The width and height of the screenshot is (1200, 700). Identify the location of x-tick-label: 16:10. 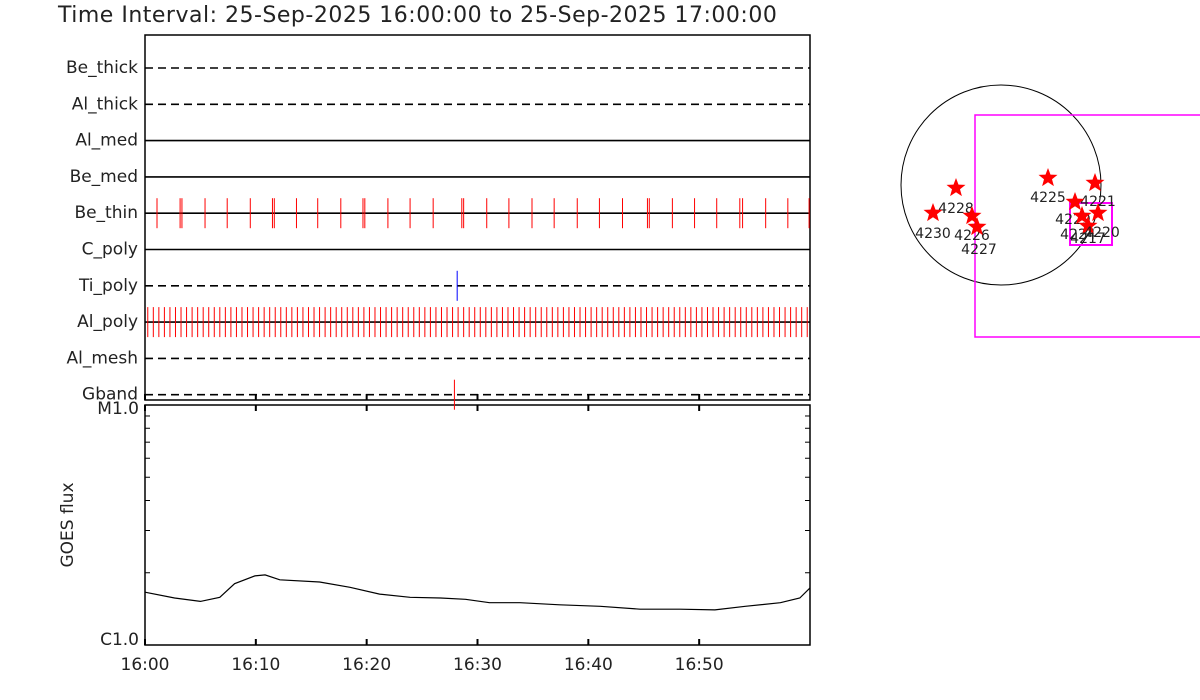
(255, 665).